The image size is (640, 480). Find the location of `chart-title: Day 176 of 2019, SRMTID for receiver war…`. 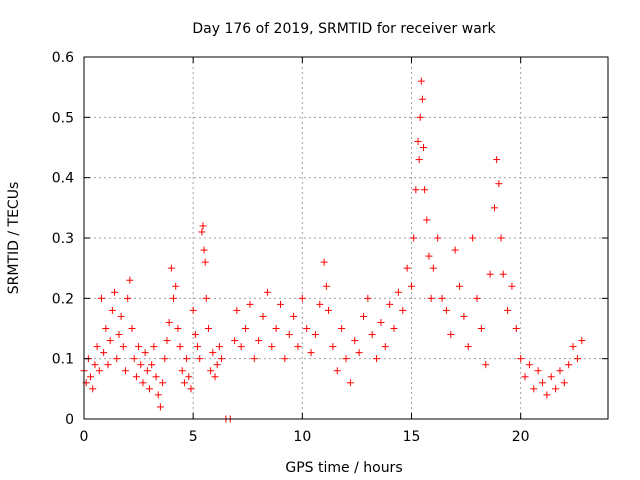

chart-title: Day 176 of 2019, SRMTID for receiver war… is located at coordinates (344, 29).